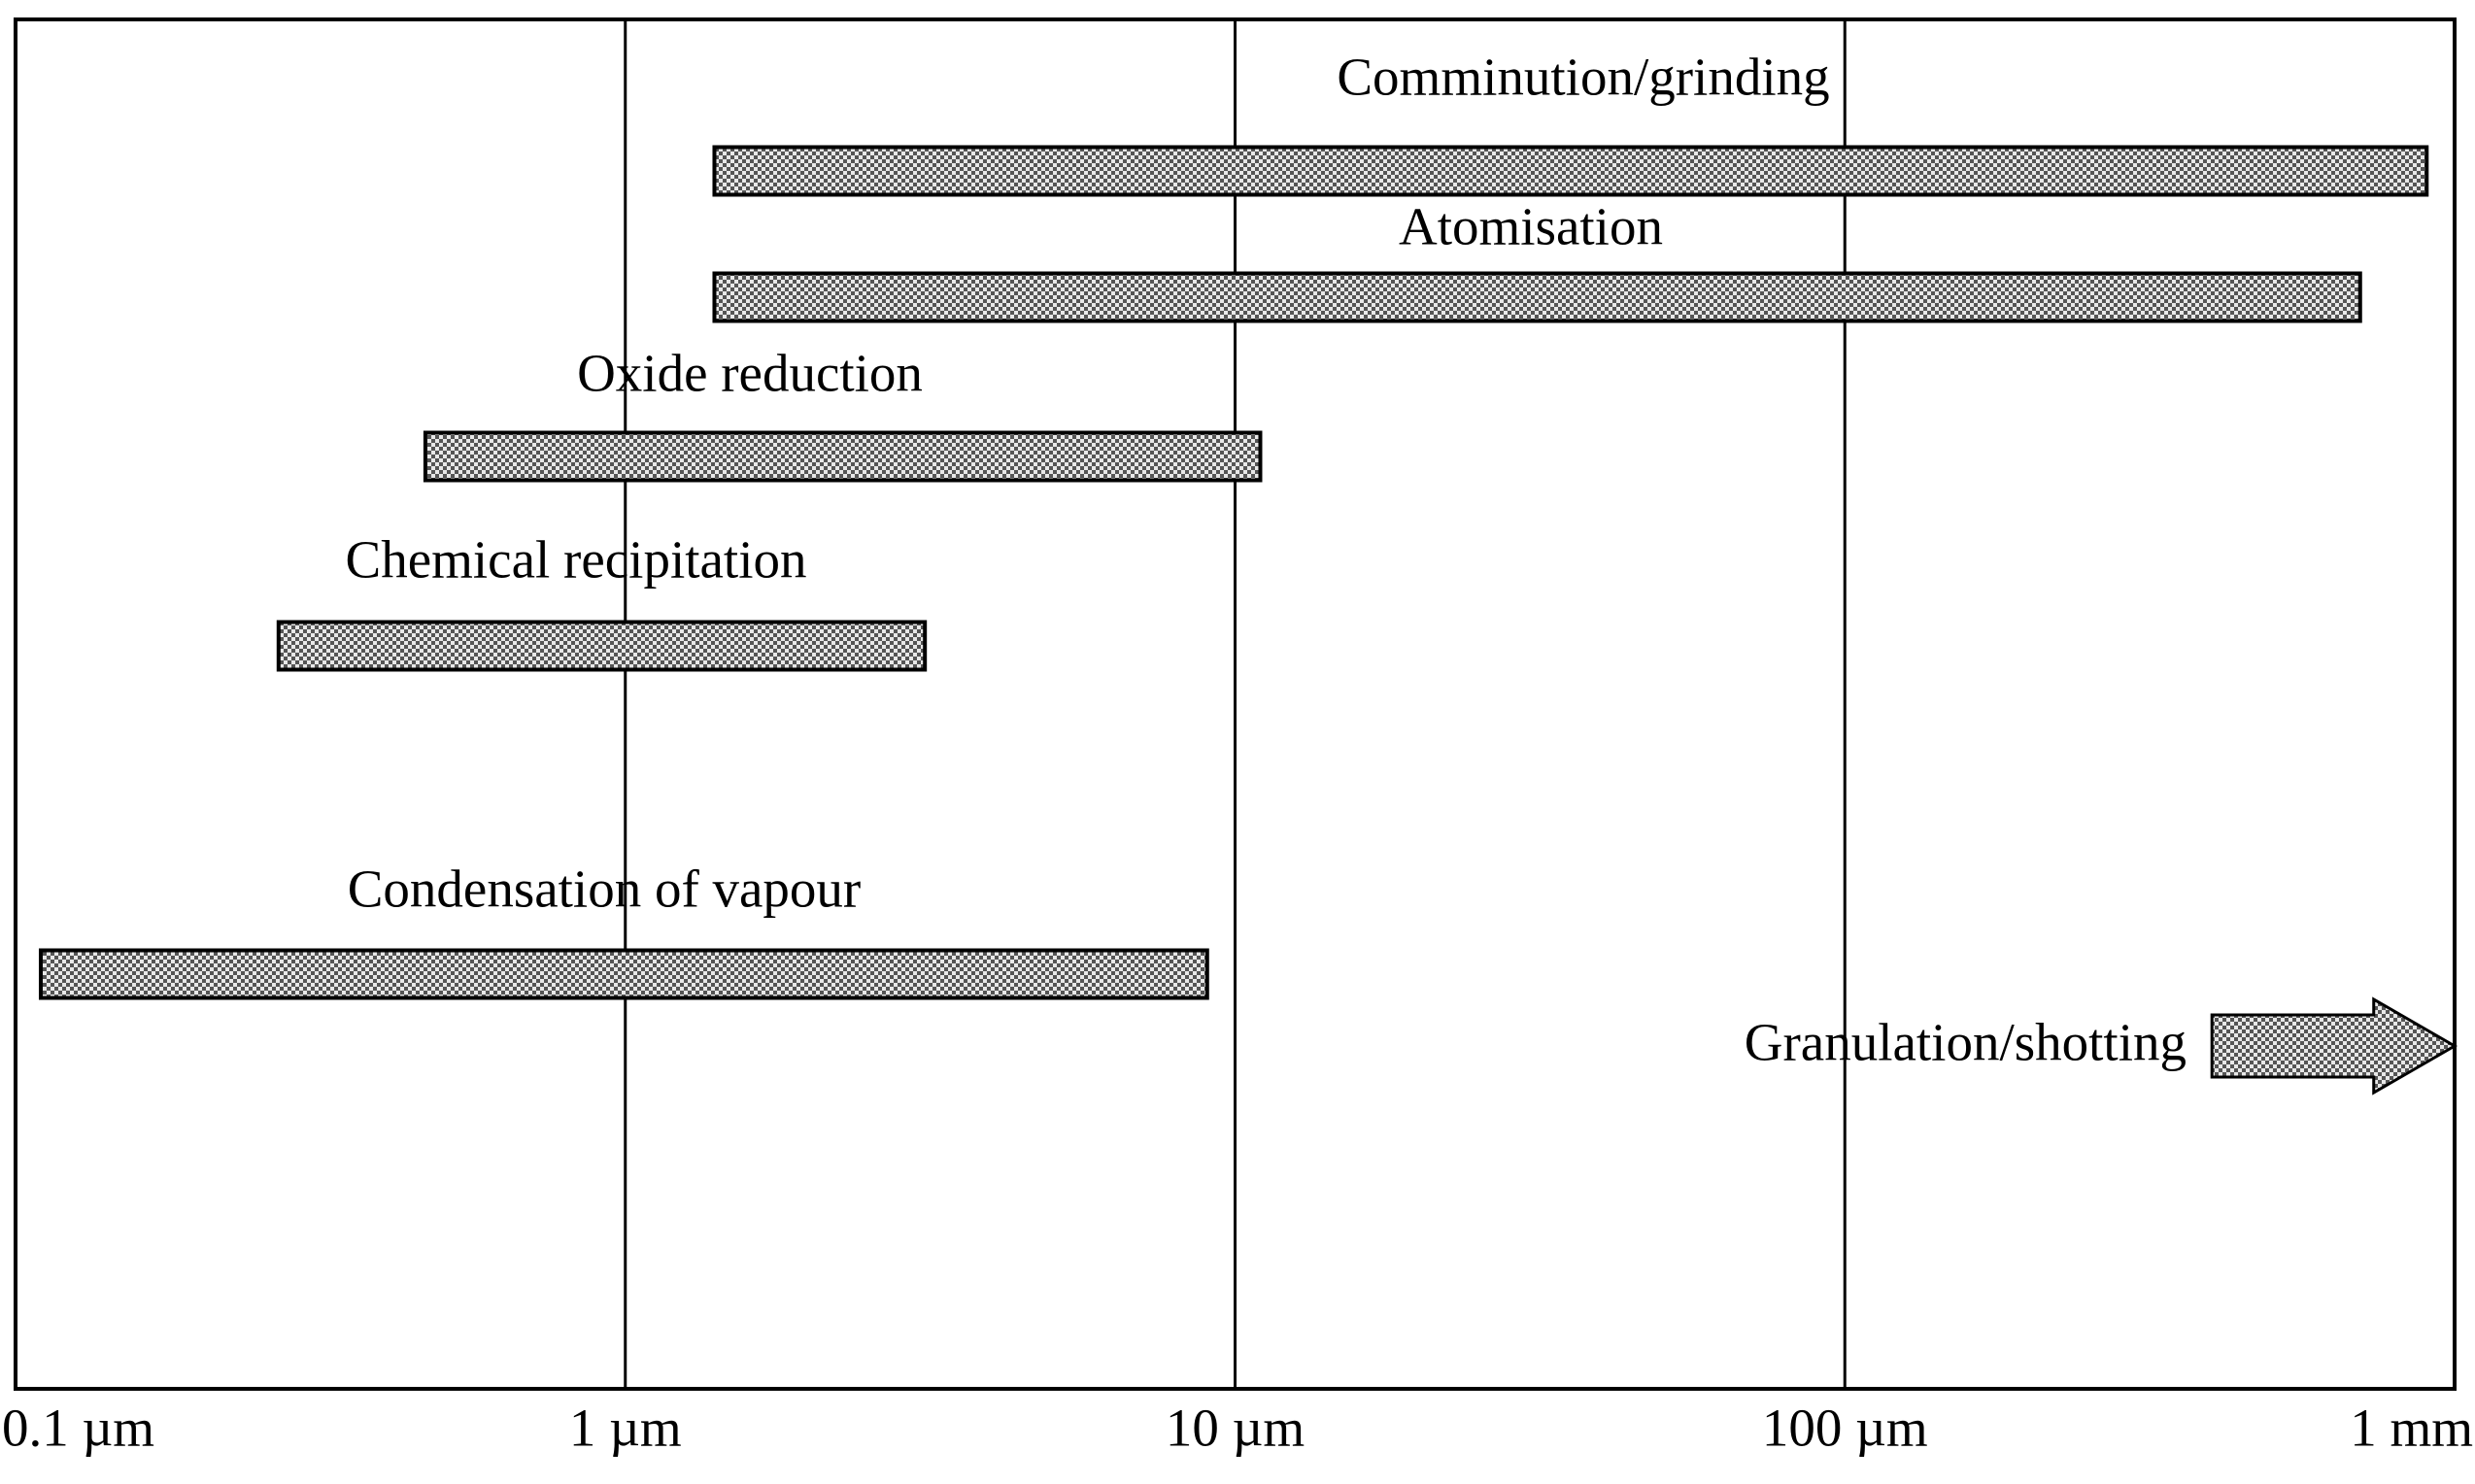 The width and height of the screenshot is (2475, 1484). What do you see at coordinates (2334, 1046) in the screenshot?
I see `range-arrow` at bounding box center [2334, 1046].